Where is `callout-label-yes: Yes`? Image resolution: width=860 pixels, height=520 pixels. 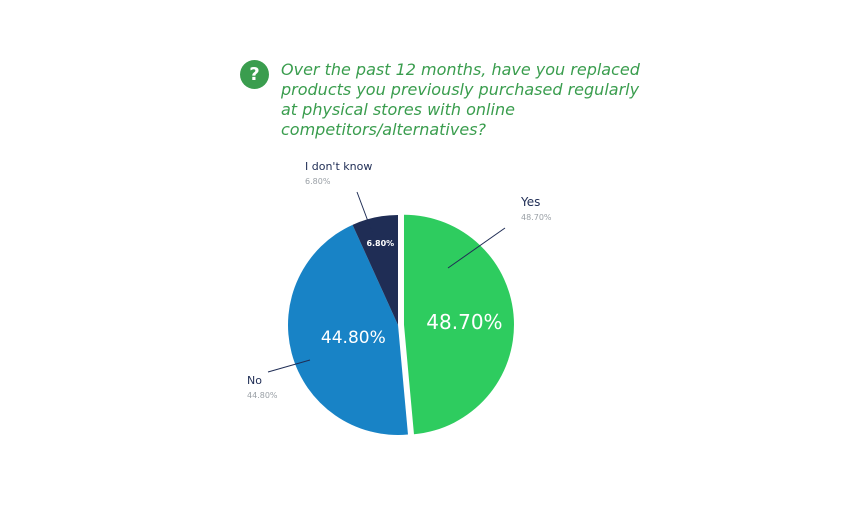 callout-label-yes: Yes is located at coordinates (530, 202).